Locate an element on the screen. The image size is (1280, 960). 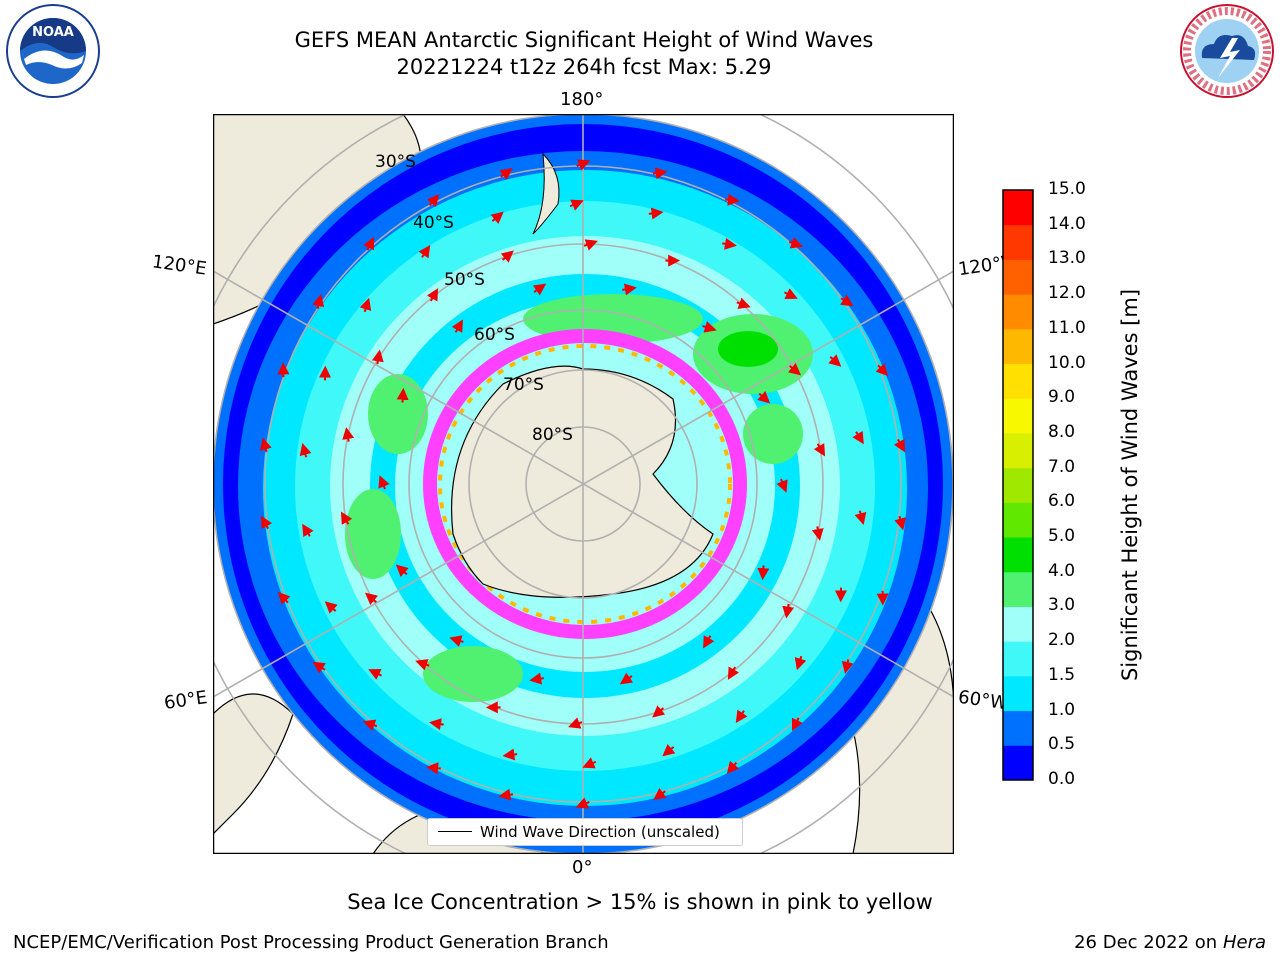
nws-logo is located at coordinates (1227, 53).